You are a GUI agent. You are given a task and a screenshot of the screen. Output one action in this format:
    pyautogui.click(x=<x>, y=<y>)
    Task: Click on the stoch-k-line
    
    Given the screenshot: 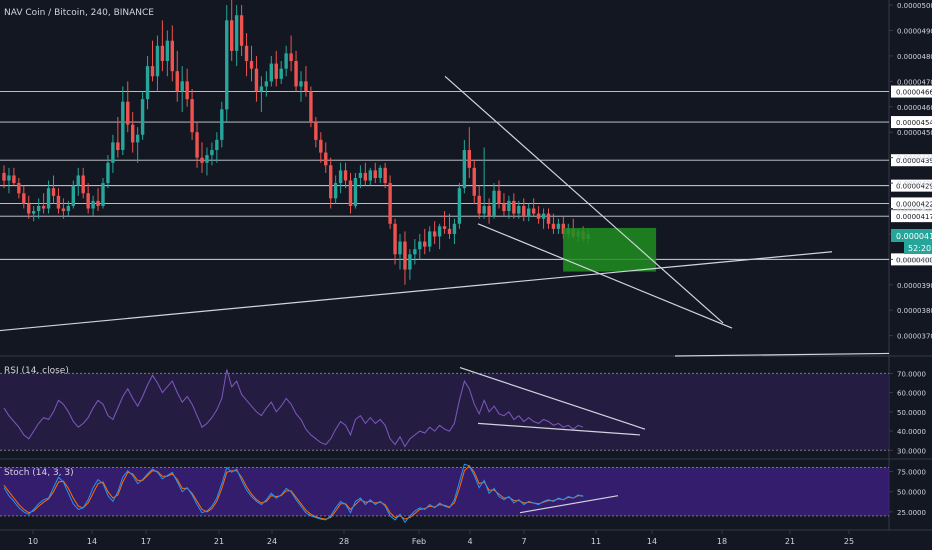 What is the action you would take?
    pyautogui.click(x=293, y=493)
    